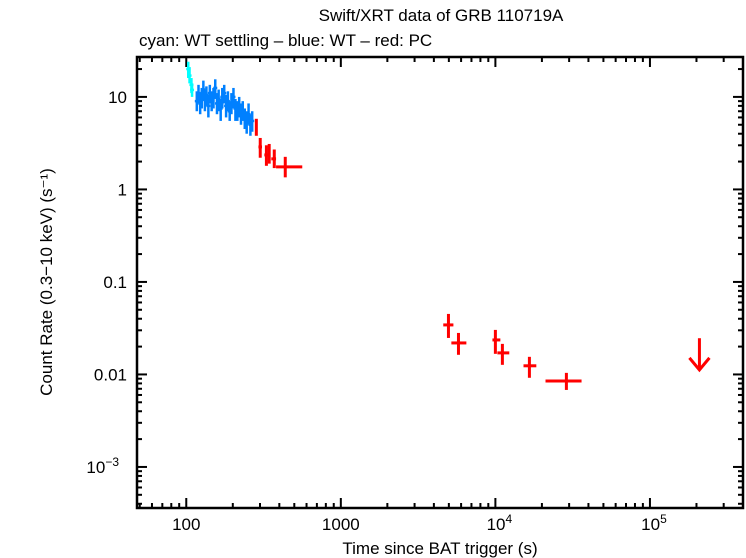 The width and height of the screenshot is (746, 558). What do you see at coordinates (102, 466) in the screenshot?
I see `y-tick-label: 10−3` at bounding box center [102, 466].